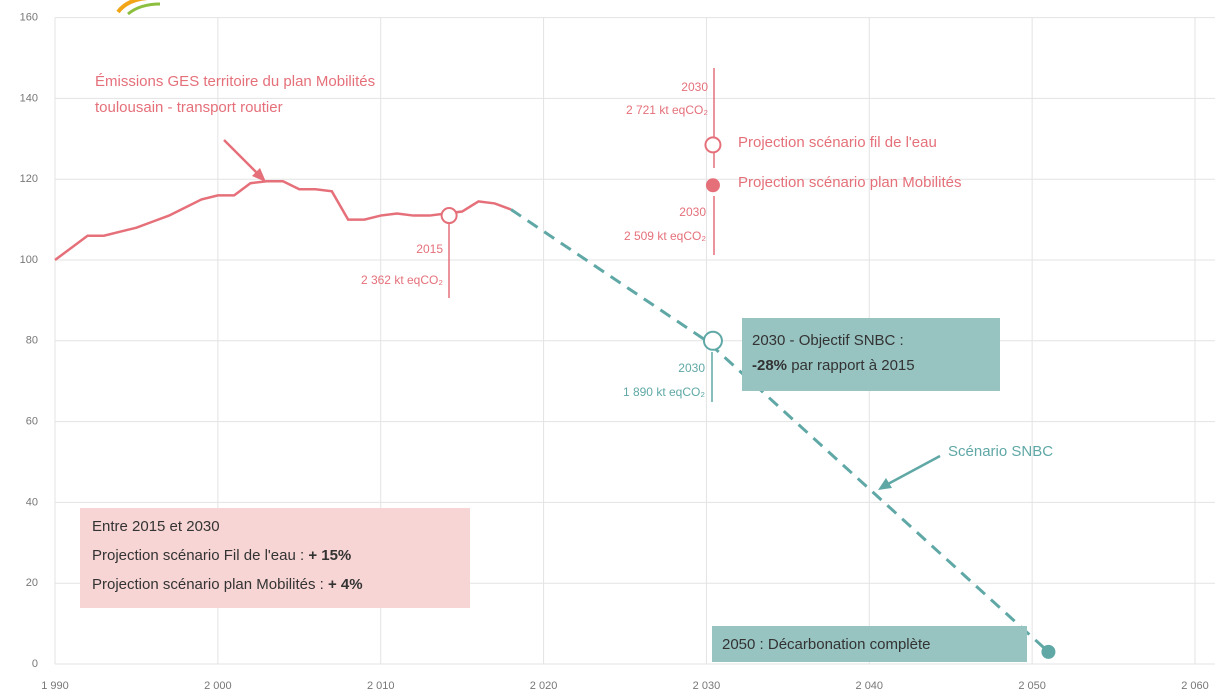  Describe the element at coordinates (1195, 686) in the screenshot. I see `x-tick-label: 2 060` at that location.